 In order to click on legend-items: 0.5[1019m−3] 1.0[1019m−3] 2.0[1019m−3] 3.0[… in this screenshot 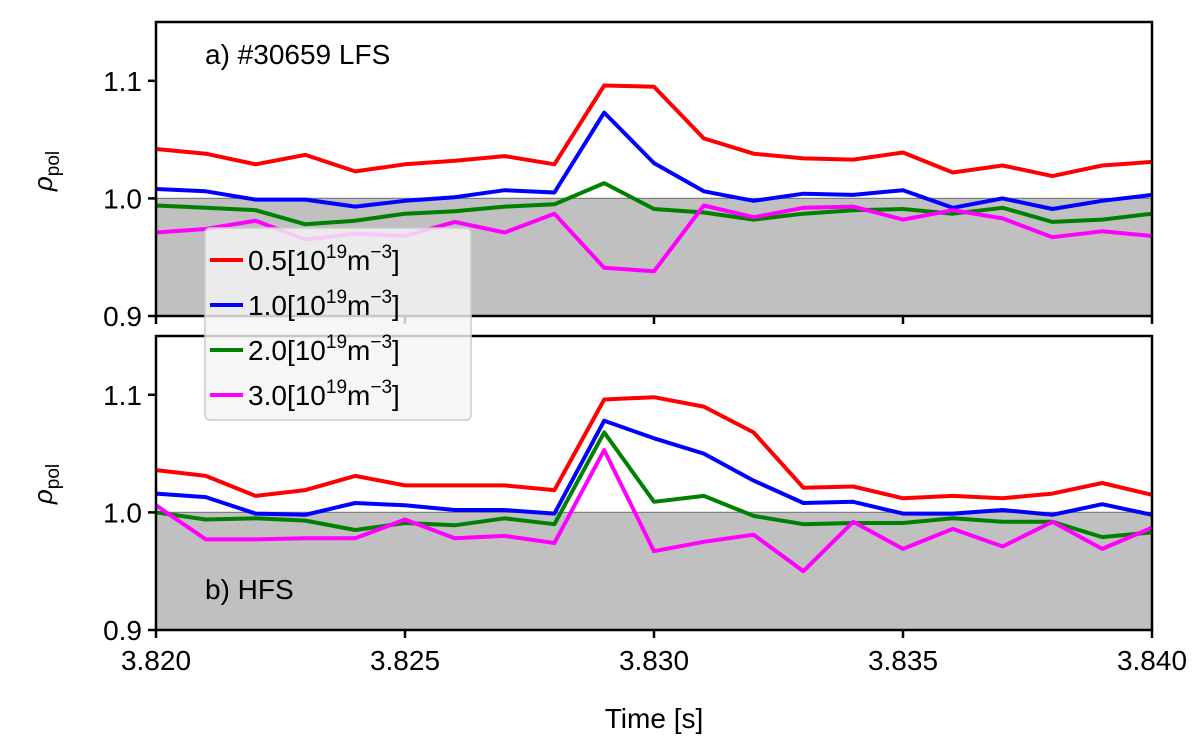, I will do `click(305, 326)`.